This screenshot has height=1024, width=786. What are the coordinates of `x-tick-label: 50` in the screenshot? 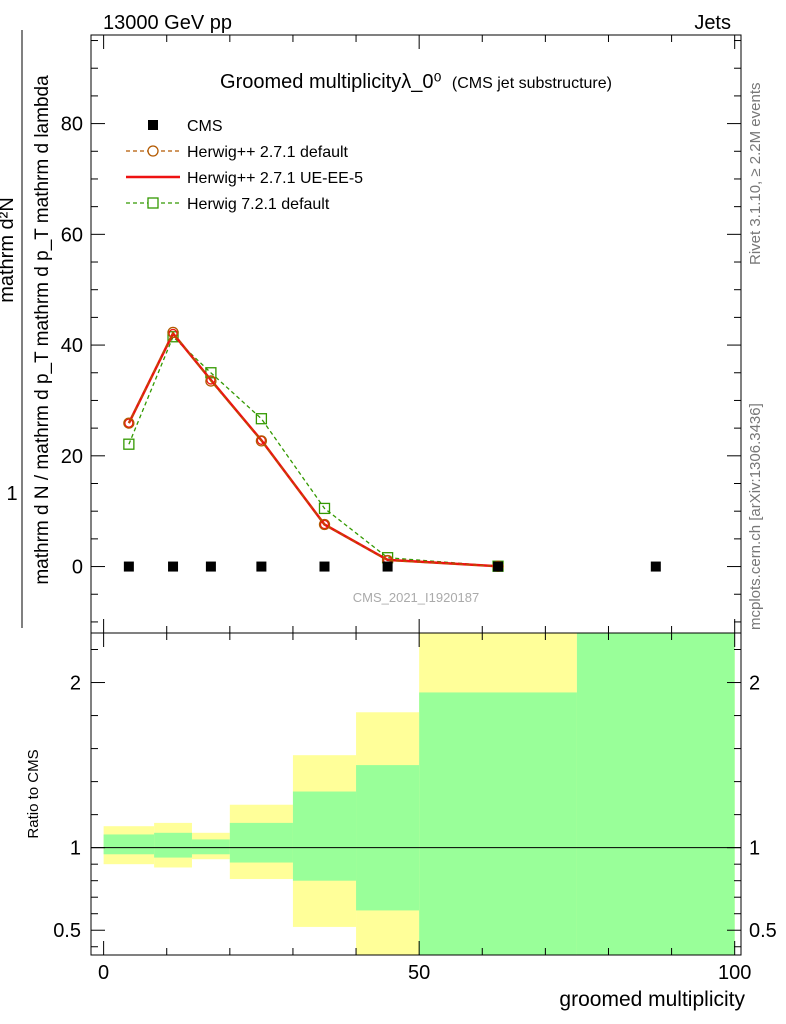 It's located at (419, 973).